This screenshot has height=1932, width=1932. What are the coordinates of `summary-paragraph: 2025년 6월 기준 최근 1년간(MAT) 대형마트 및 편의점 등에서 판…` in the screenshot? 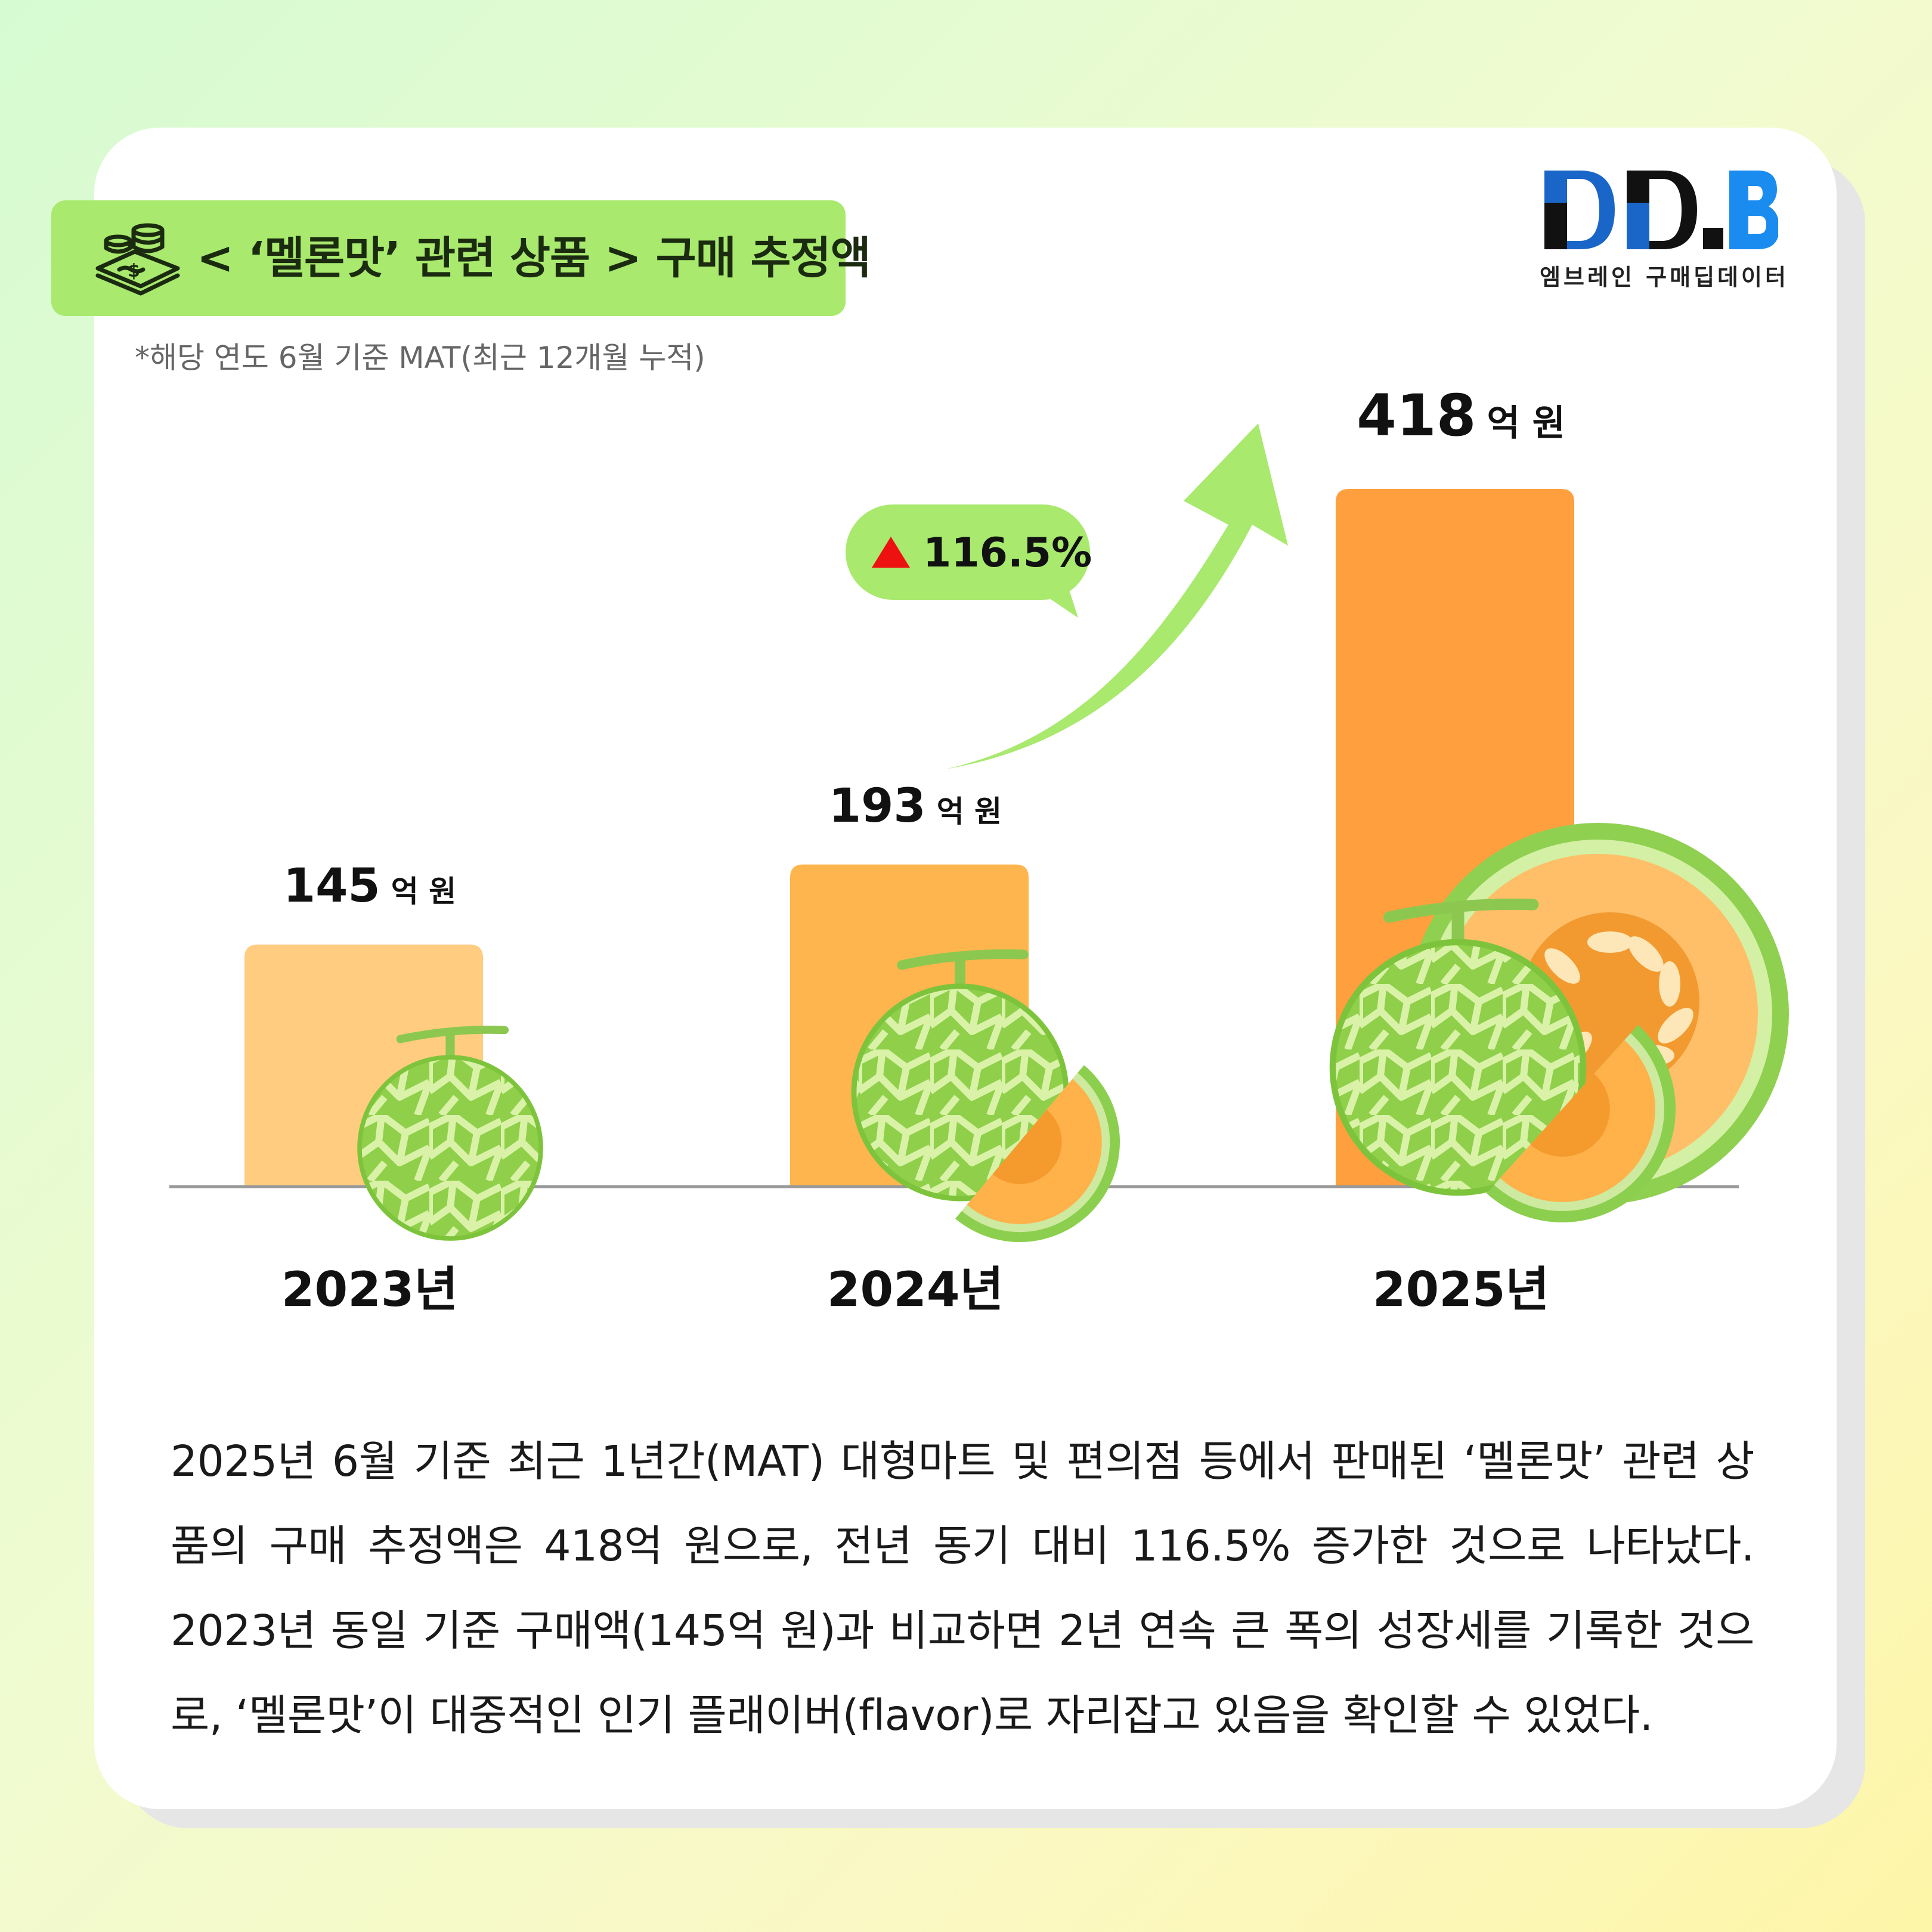 It's located at (963, 1588).